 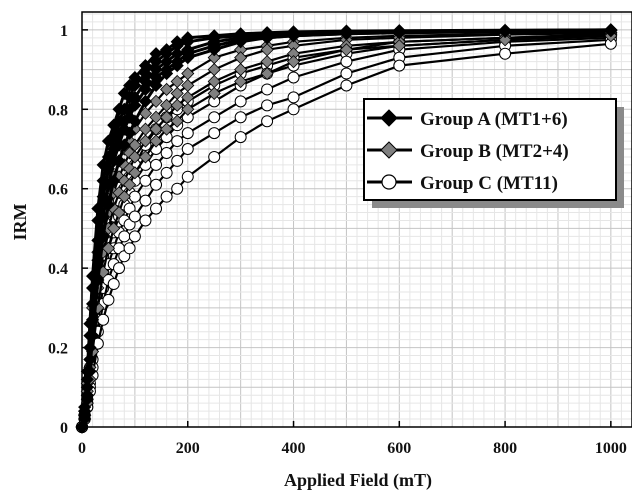 What do you see at coordinates (294, 448) in the screenshot?
I see `x-tick-label: 400` at bounding box center [294, 448].